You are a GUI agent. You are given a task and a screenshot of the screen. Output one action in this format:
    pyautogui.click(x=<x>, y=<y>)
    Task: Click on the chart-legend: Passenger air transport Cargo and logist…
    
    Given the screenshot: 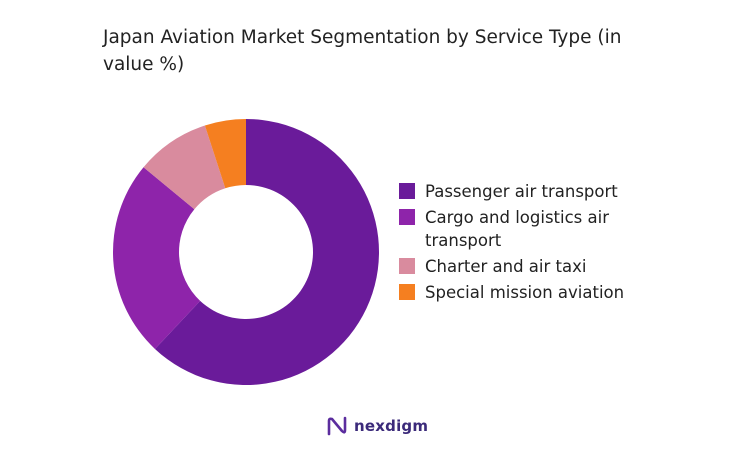 What is the action you would take?
    pyautogui.click(x=529, y=243)
    